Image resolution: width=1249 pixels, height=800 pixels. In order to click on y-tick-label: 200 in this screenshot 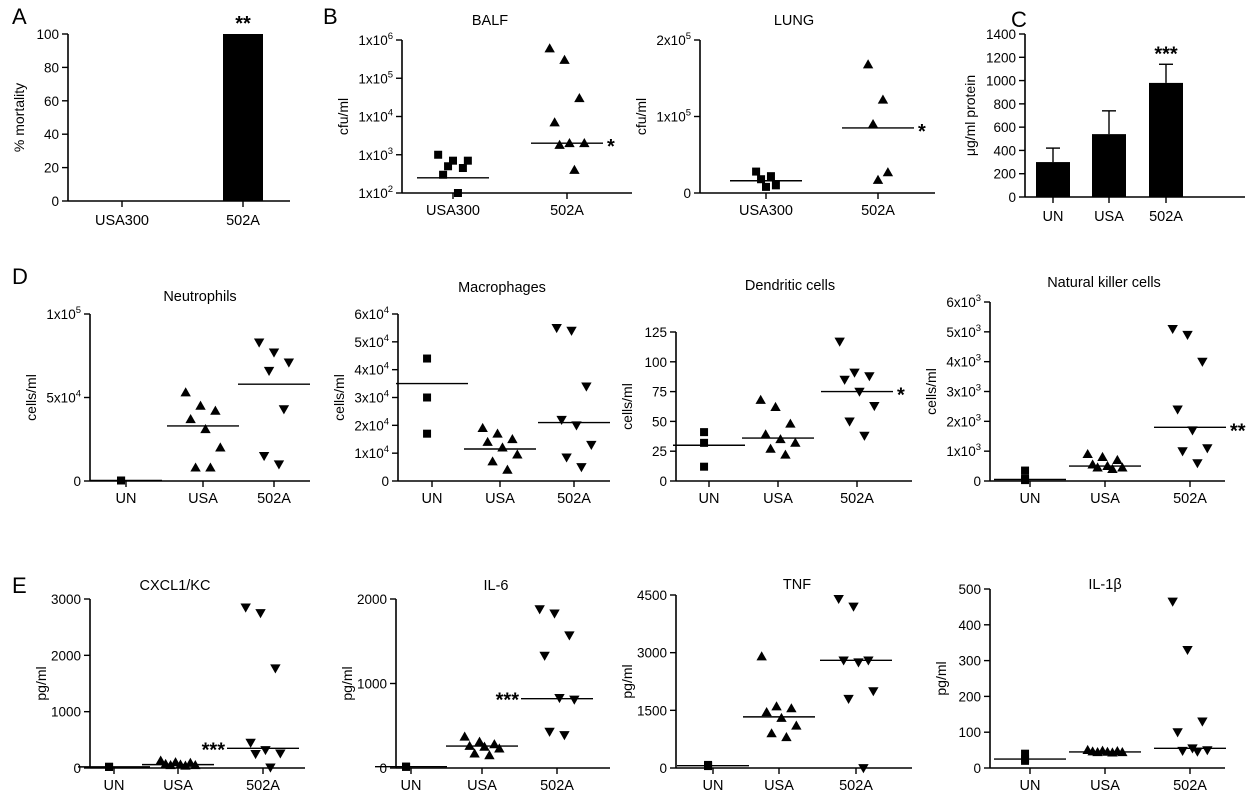, I will do `click(969, 696)`.